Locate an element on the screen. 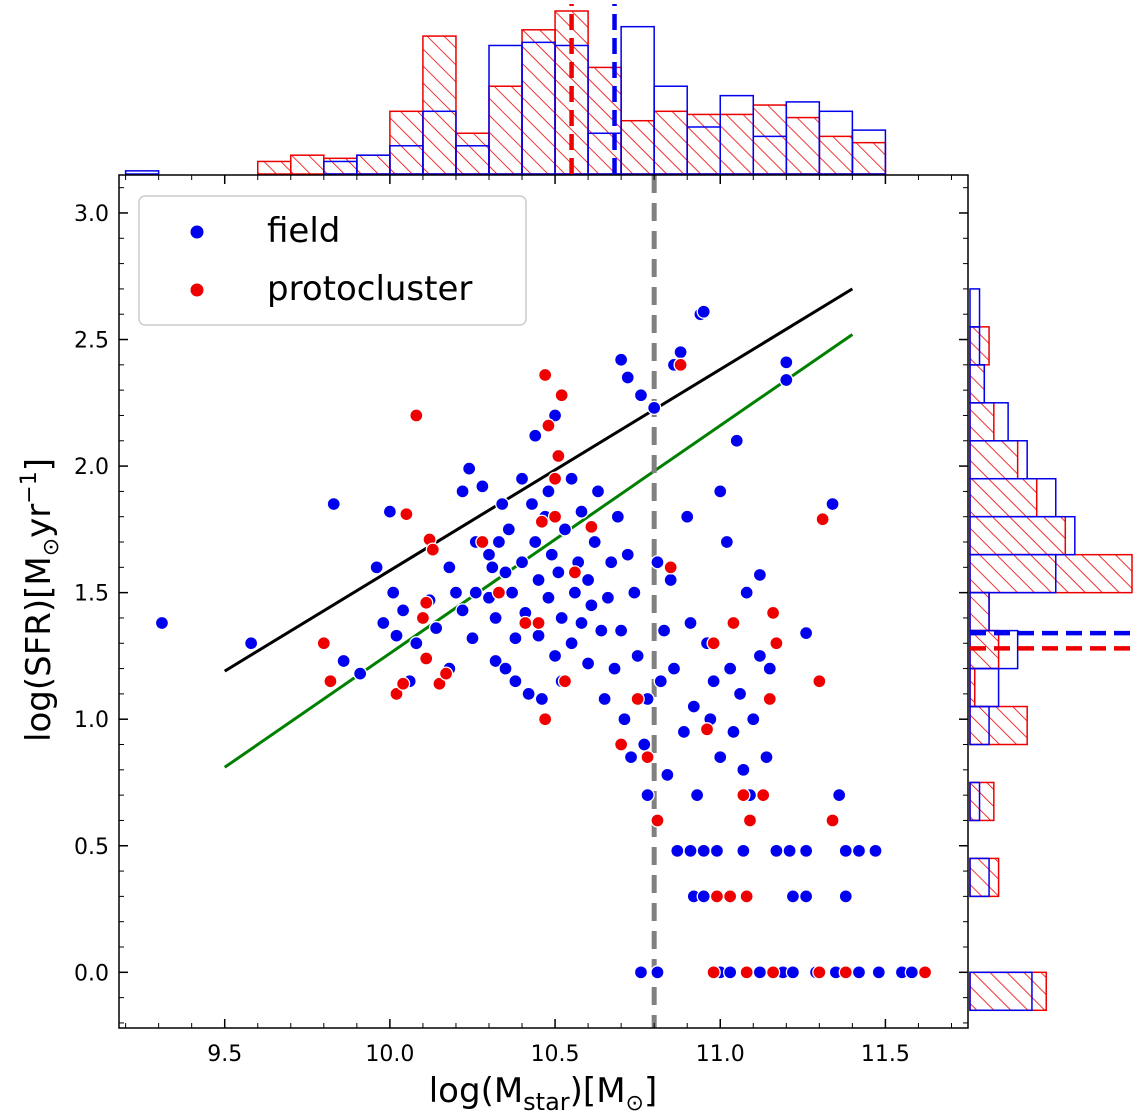  x-tick-label: 11.5 is located at coordinates (885, 1054).